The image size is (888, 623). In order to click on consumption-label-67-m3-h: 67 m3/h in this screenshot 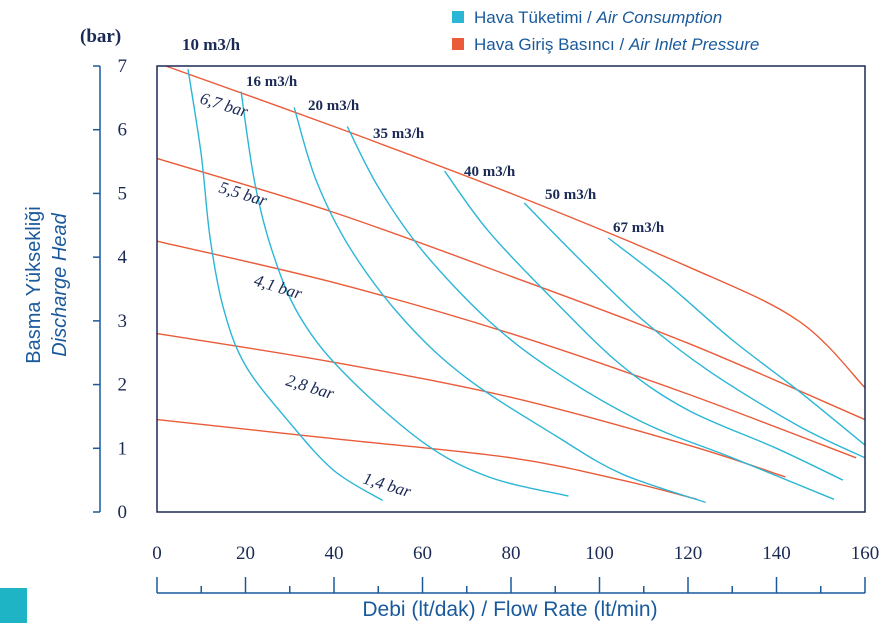, I will do `click(639, 228)`.